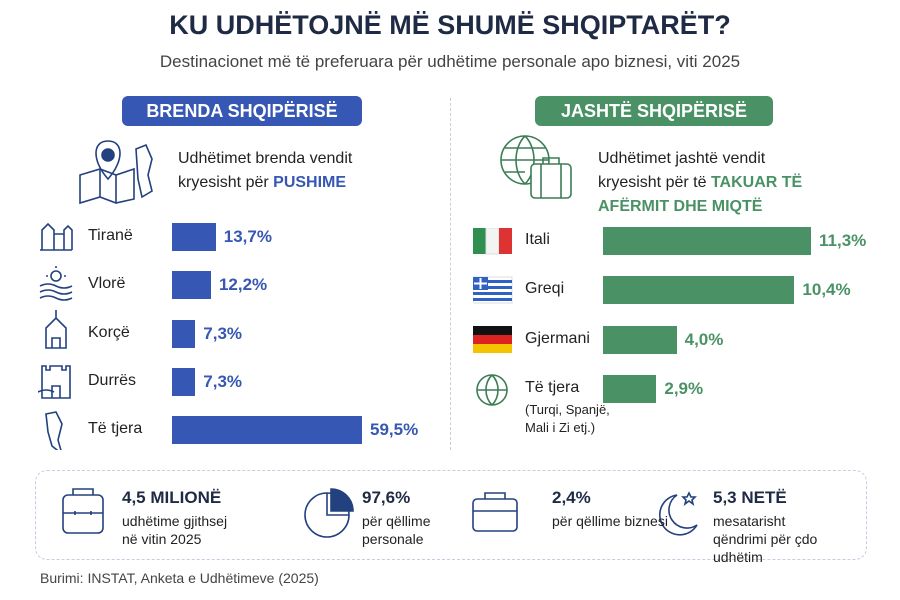 This screenshot has width=900, height=600. What do you see at coordinates (172, 497) in the screenshot?
I see `stat-value: 4,5 MILIONË` at bounding box center [172, 497].